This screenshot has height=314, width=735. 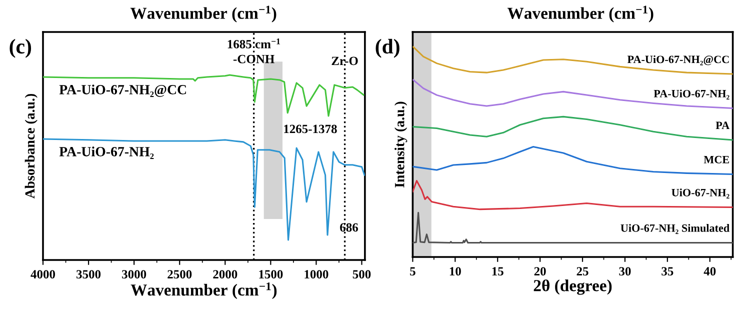 I want to click on x-tick-label: 1500, so click(x=271, y=274).